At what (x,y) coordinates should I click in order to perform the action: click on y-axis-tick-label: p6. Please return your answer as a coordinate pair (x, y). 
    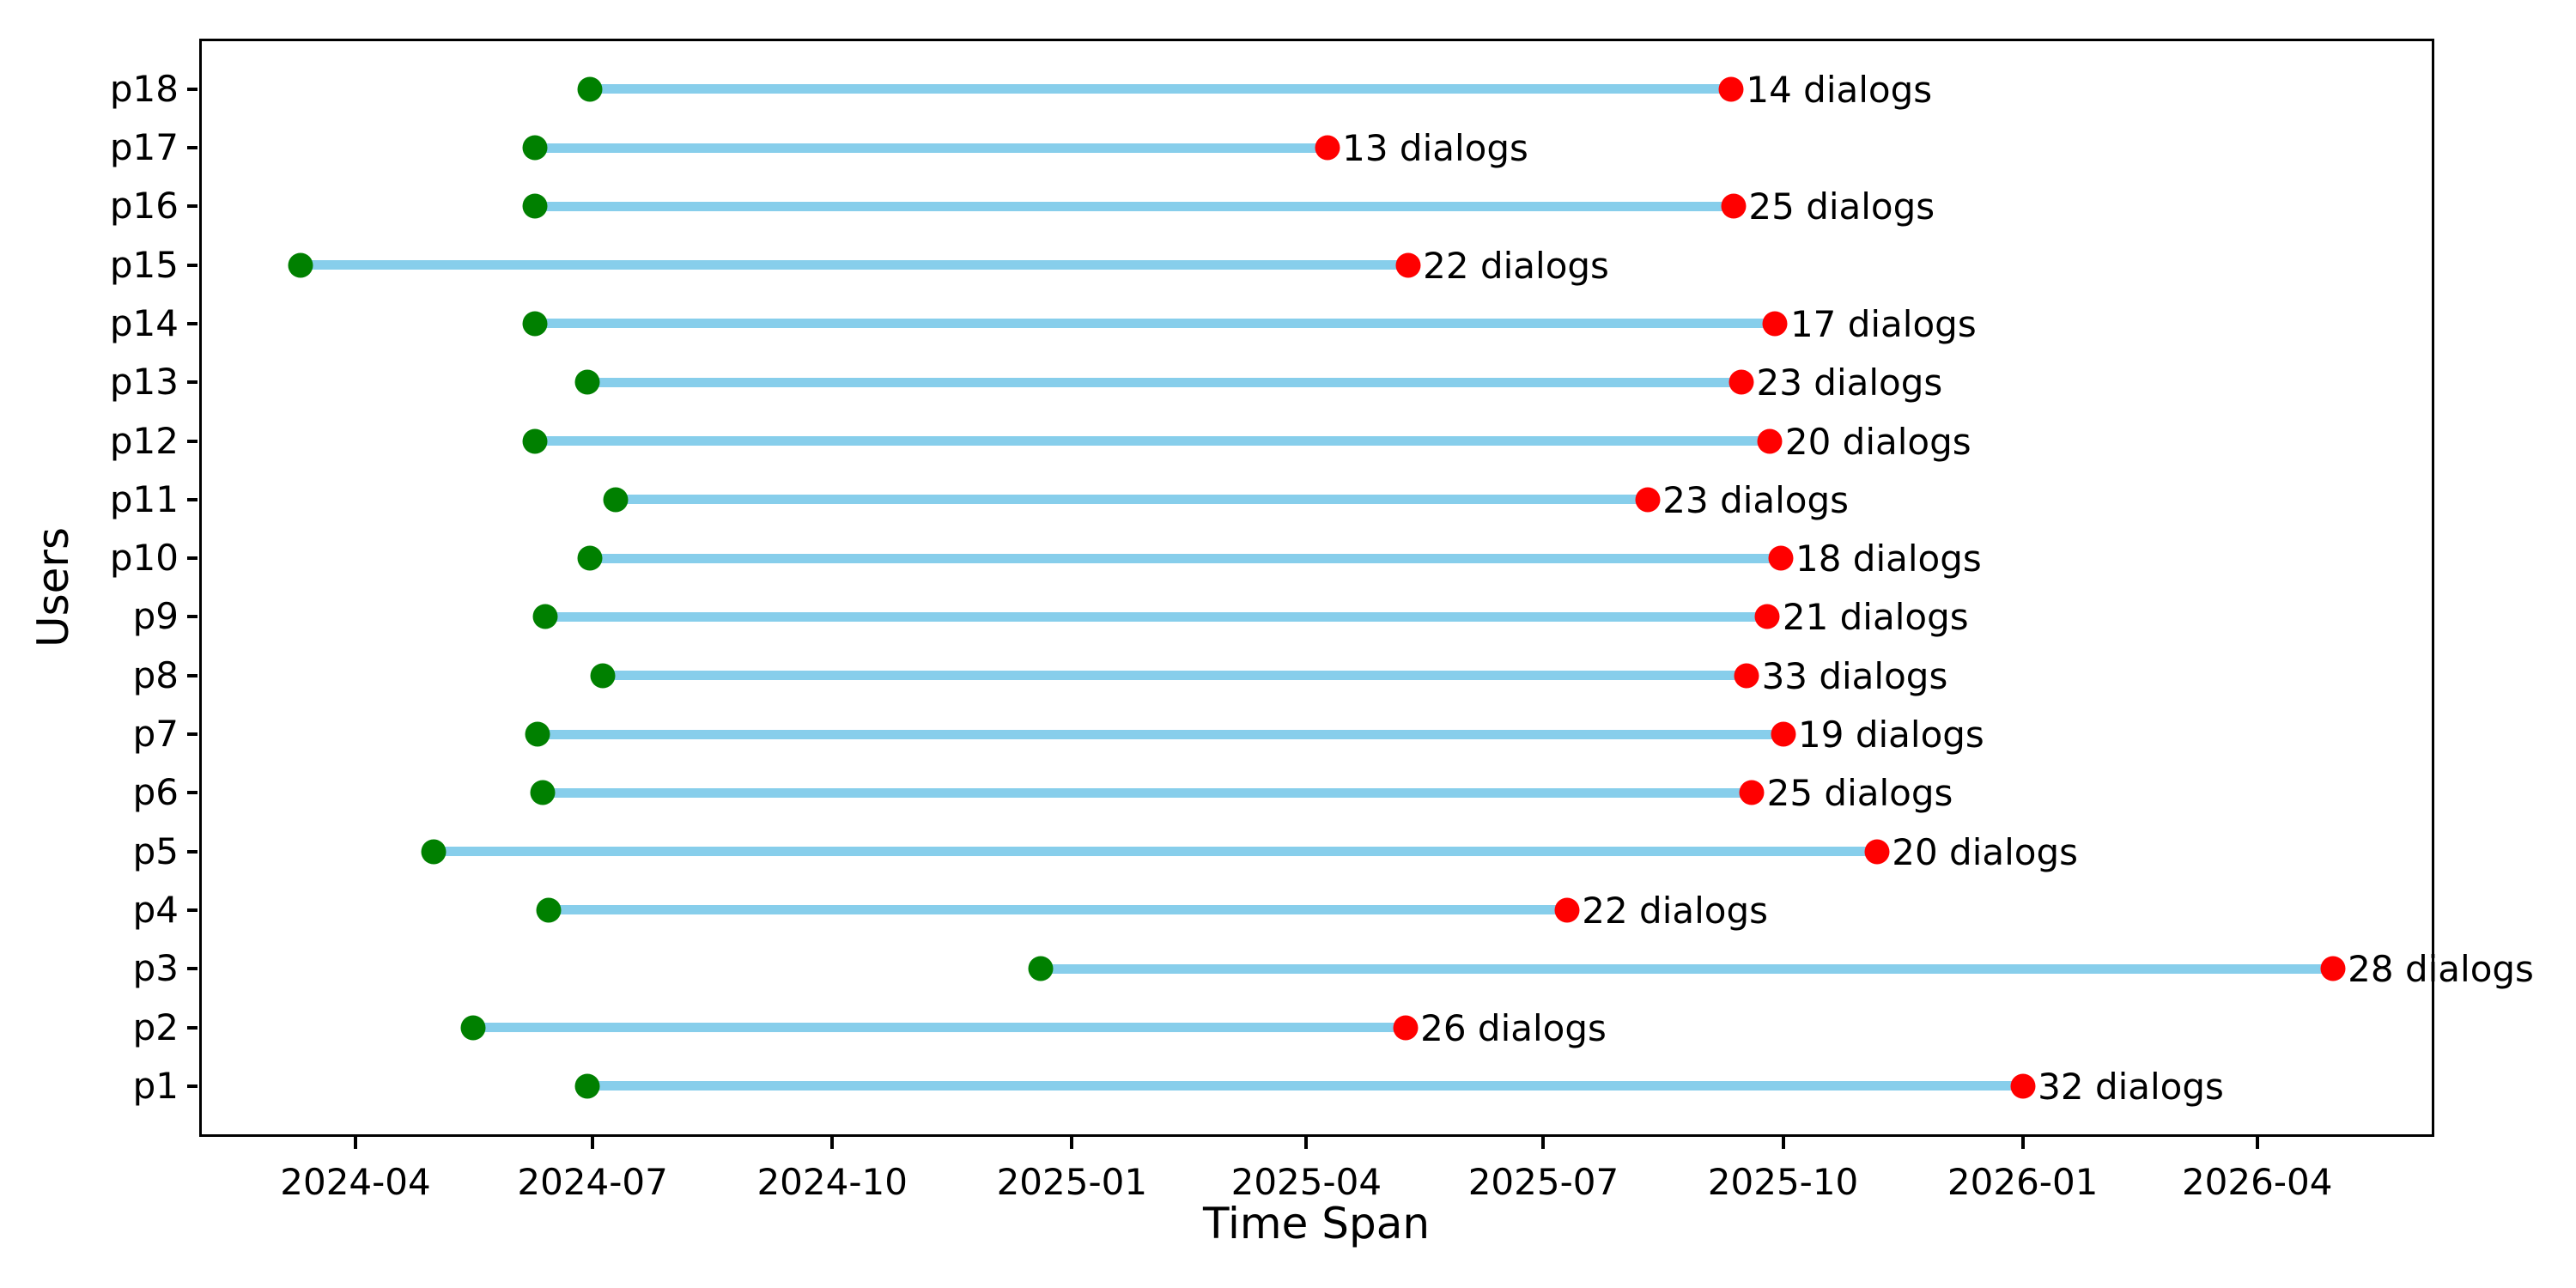
    Looking at the image, I should click on (155, 792).